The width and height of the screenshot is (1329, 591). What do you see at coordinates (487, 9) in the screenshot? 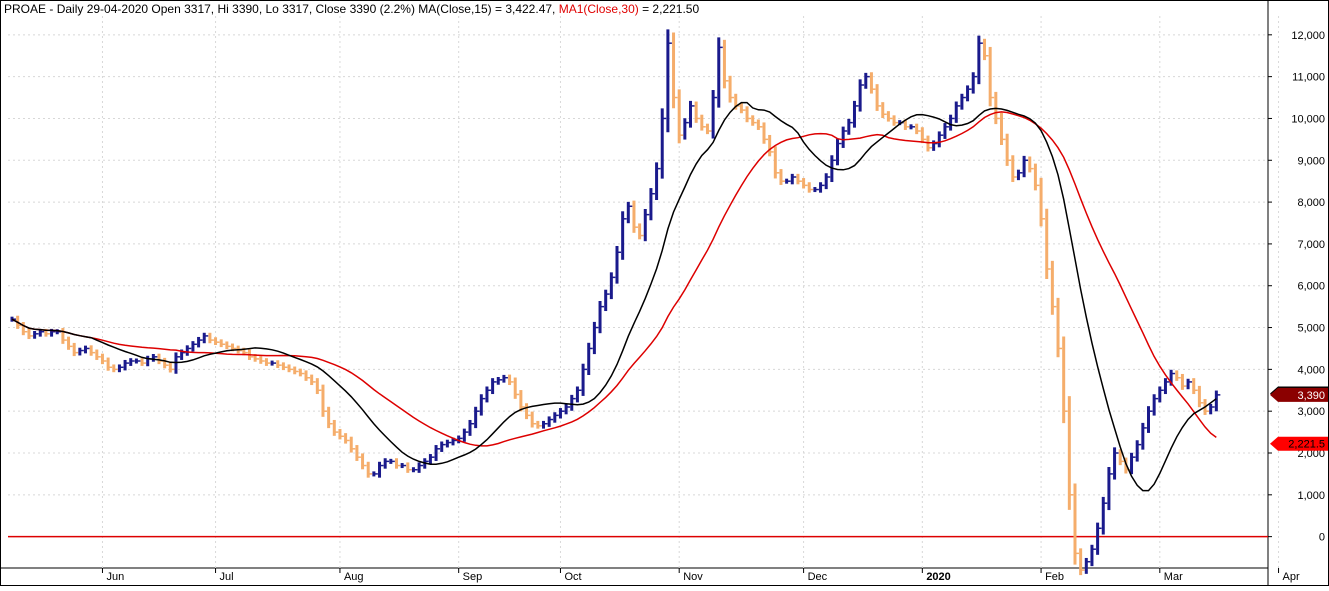
I see `ma15-legend: MA(Close,15) = 3,422.47,` at bounding box center [487, 9].